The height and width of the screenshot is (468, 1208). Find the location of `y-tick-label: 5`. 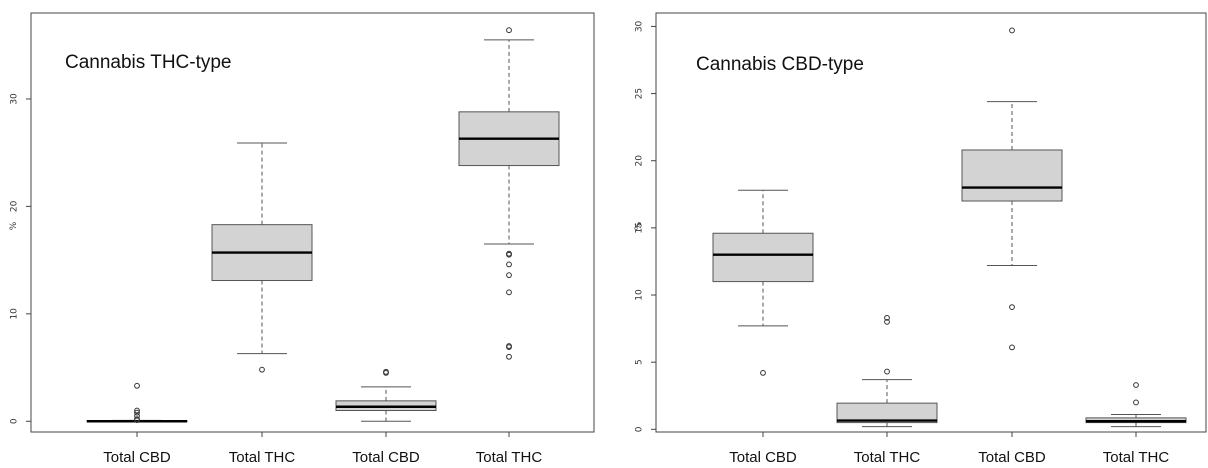

y-tick-label: 5 is located at coordinates (640, 362).